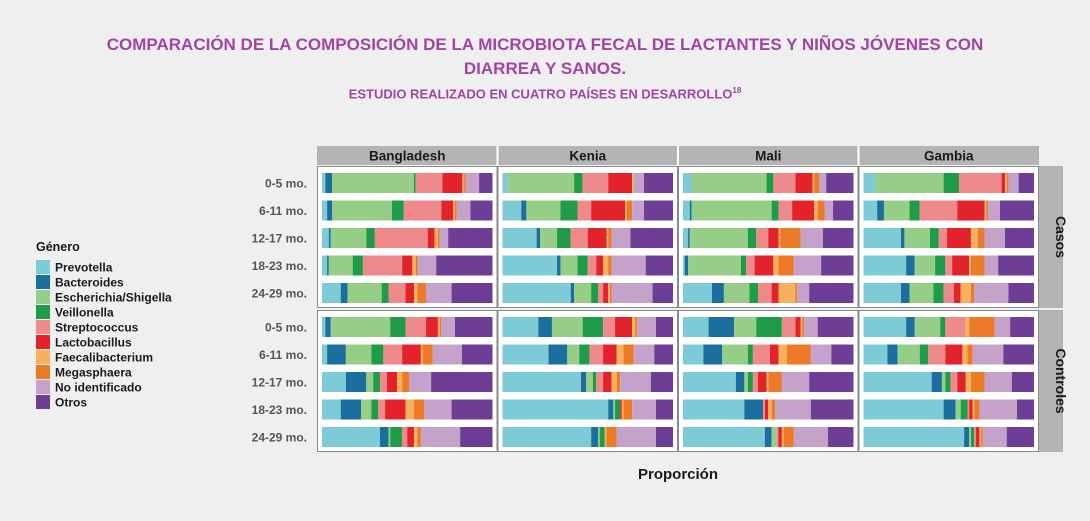  I want to click on bar-segment-casos-bangladesh-24-29-mo-streptococcus, so click(397, 293).